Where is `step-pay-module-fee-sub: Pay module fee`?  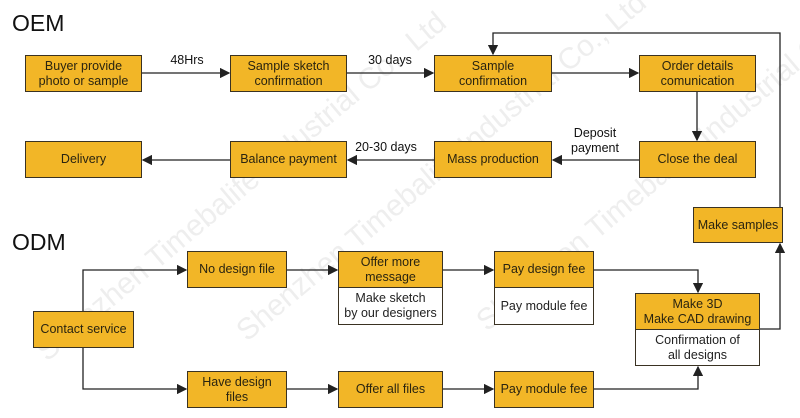 step-pay-module-fee-sub: Pay module fee is located at coordinates (544, 306).